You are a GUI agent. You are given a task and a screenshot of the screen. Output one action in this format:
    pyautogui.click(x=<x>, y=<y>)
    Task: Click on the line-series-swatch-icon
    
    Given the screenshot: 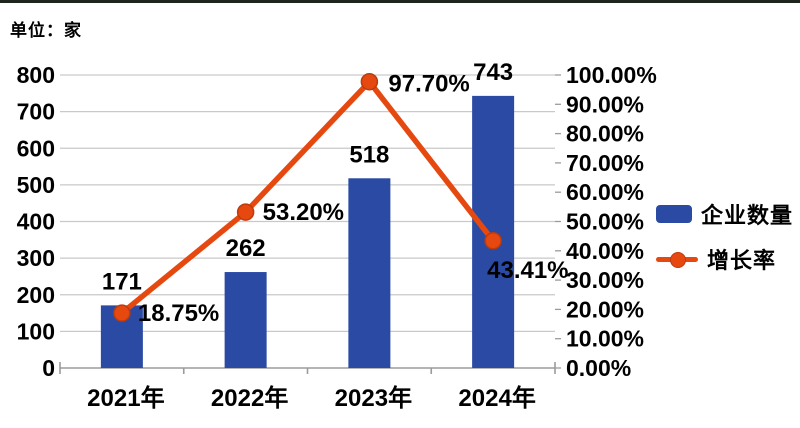 What is the action you would take?
    pyautogui.click(x=677, y=259)
    